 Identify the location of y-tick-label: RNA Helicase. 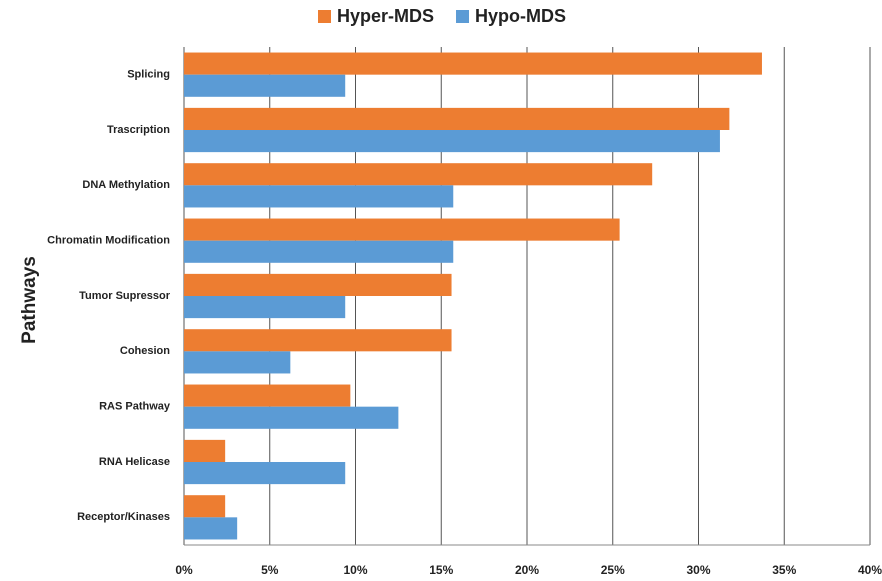
(134, 462).